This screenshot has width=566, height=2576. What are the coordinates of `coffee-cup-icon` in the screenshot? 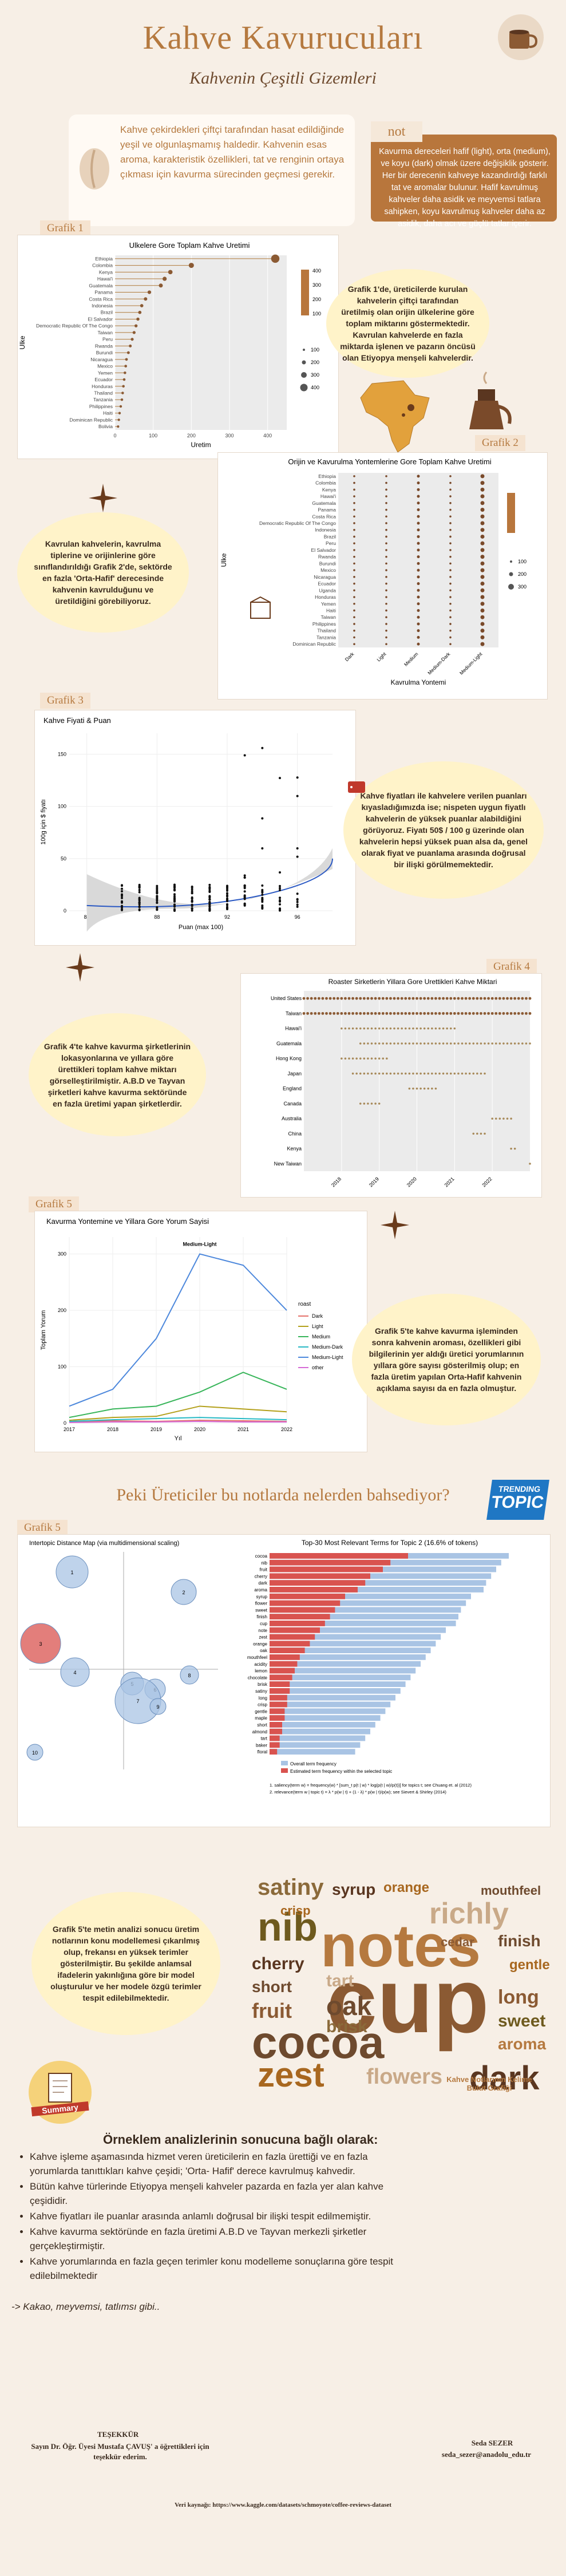 It's located at (521, 37).